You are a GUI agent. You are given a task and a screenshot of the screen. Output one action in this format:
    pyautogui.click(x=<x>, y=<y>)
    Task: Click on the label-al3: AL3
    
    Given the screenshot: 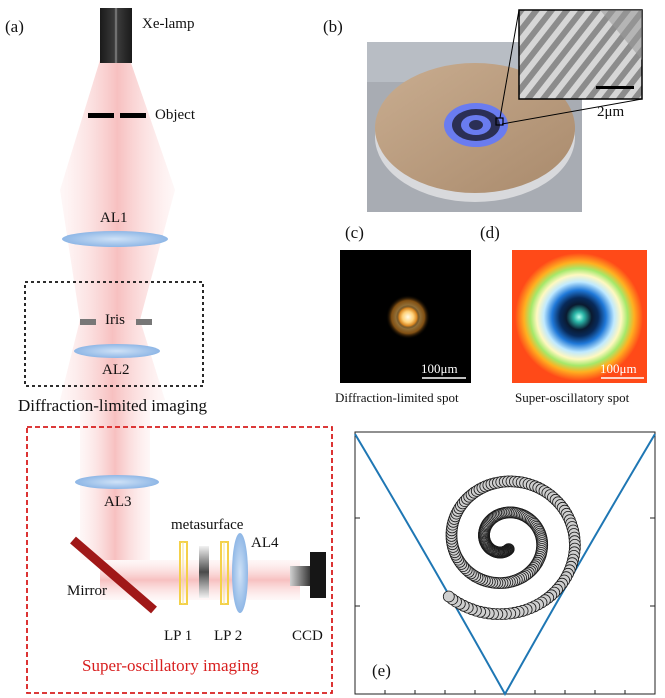 What is the action you would take?
    pyautogui.click(x=118, y=502)
    